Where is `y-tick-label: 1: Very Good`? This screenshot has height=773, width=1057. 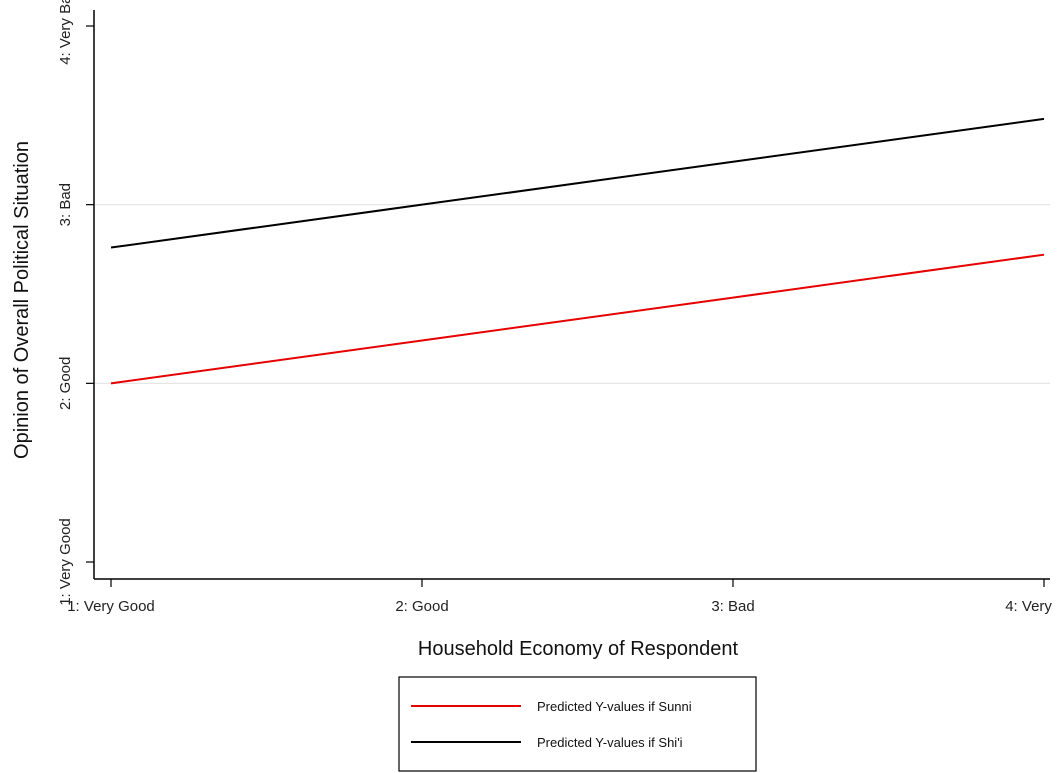 y-tick-label: 1: Very Good is located at coordinates (65, 562).